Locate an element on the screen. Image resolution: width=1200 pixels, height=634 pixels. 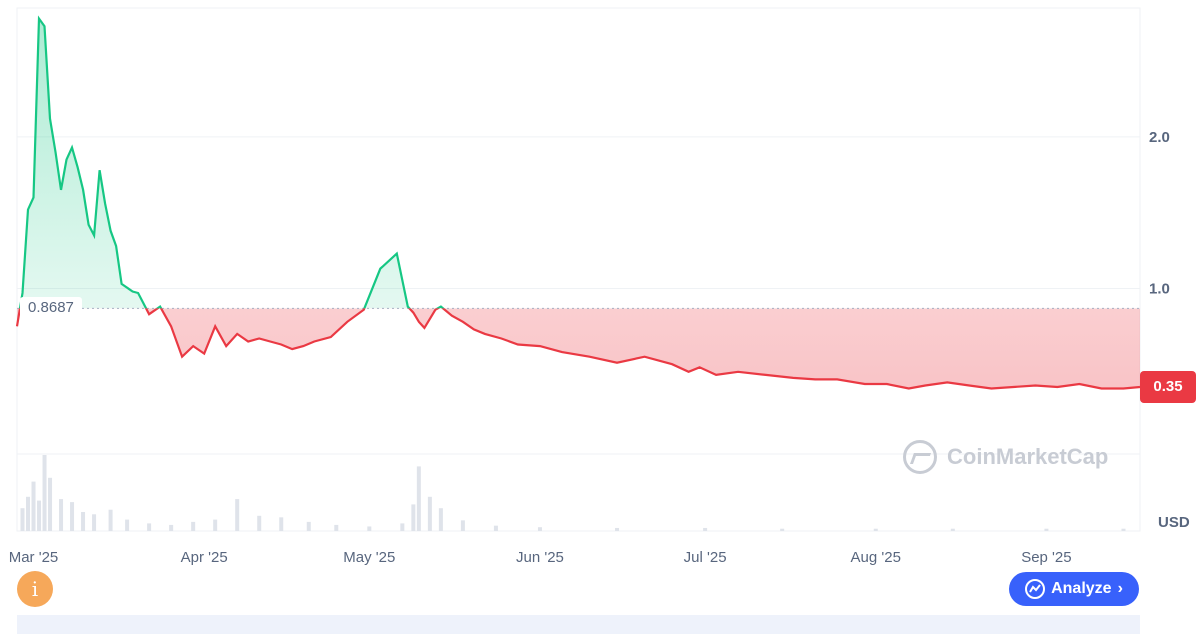
analyze-label: Analyze is located at coordinates (1081, 588).